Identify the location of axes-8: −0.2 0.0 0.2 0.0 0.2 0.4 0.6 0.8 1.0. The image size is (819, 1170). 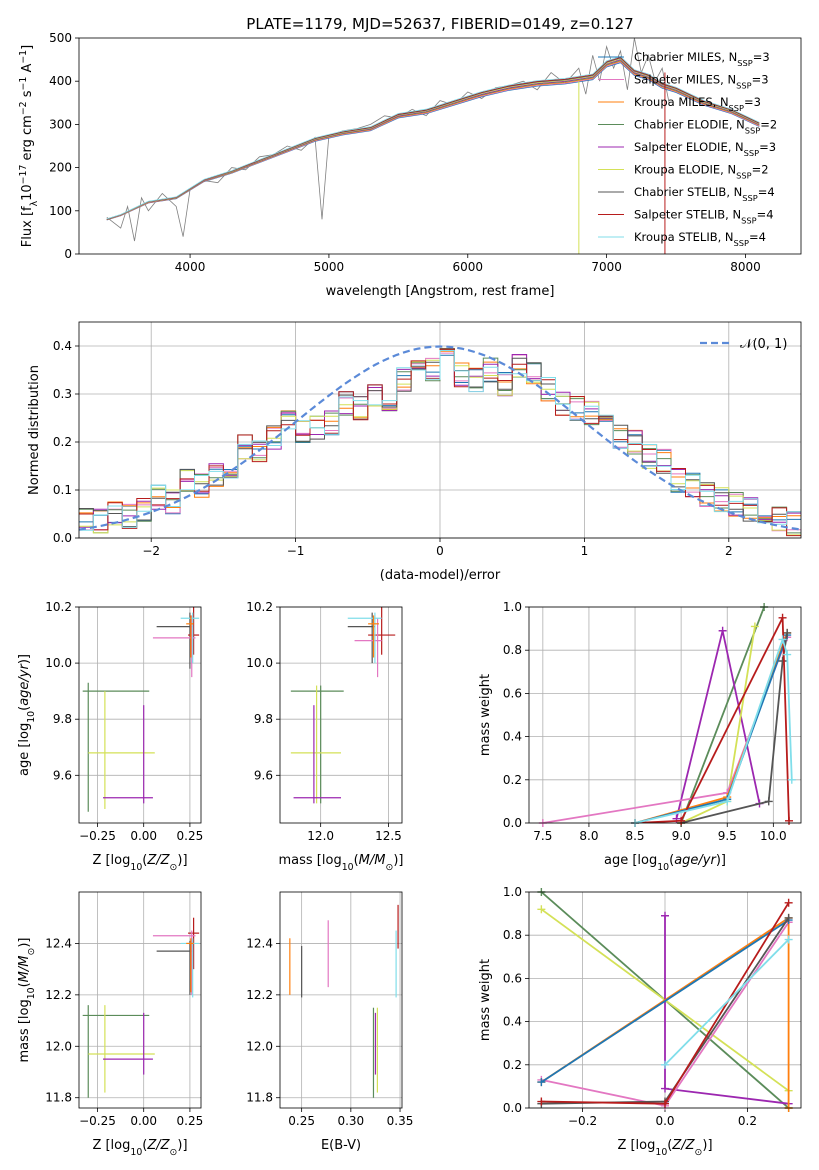
(652, 1006).